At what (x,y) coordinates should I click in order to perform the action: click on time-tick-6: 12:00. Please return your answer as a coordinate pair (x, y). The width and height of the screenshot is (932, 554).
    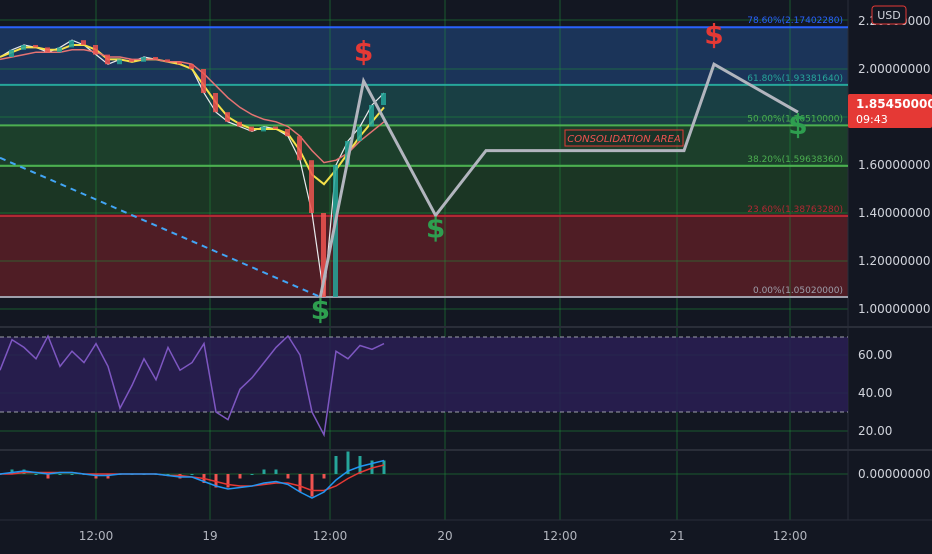
    Looking at the image, I should click on (790, 536).